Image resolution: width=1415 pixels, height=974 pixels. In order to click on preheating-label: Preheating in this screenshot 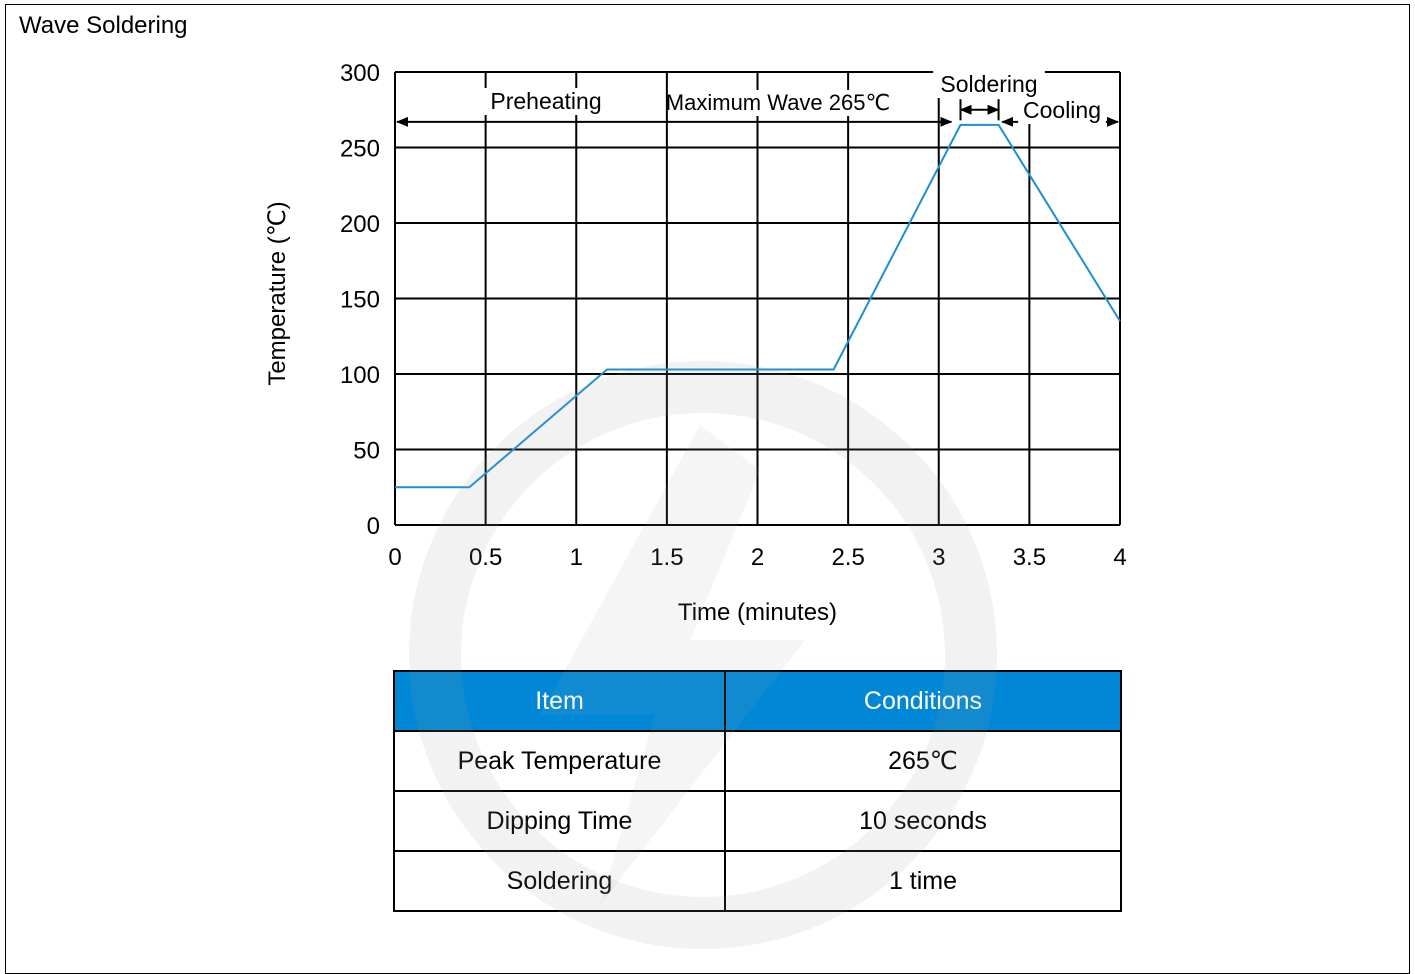, I will do `click(545, 101)`.